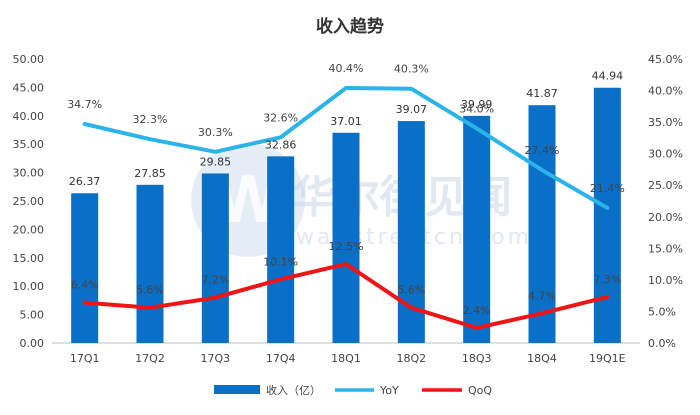 This screenshot has height=415, width=700. What do you see at coordinates (150, 358) in the screenshot?
I see `x-tick-label: 17Q2` at bounding box center [150, 358].